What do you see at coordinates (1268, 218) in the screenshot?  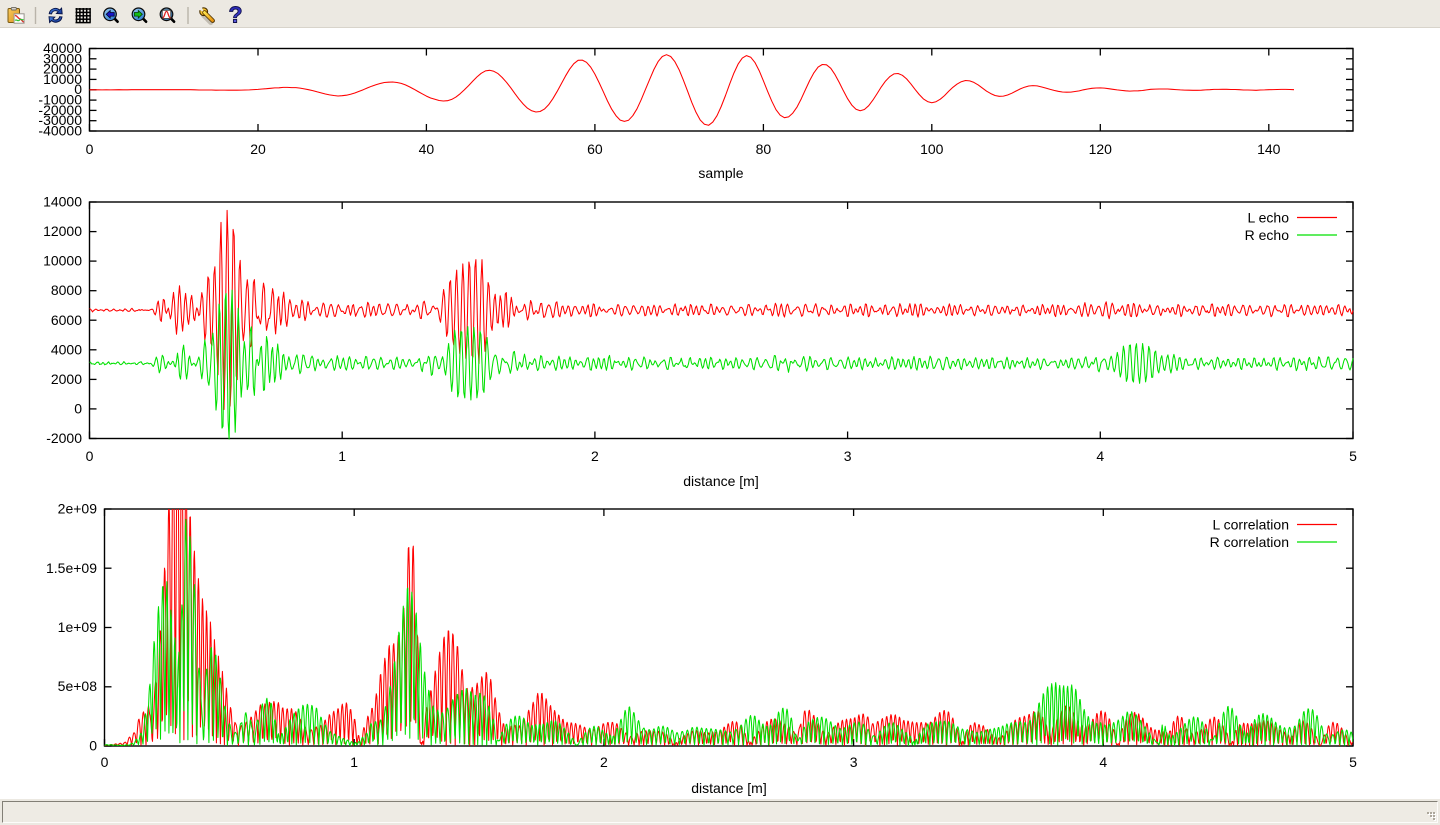 I see `svg-text: L echo` at bounding box center [1268, 218].